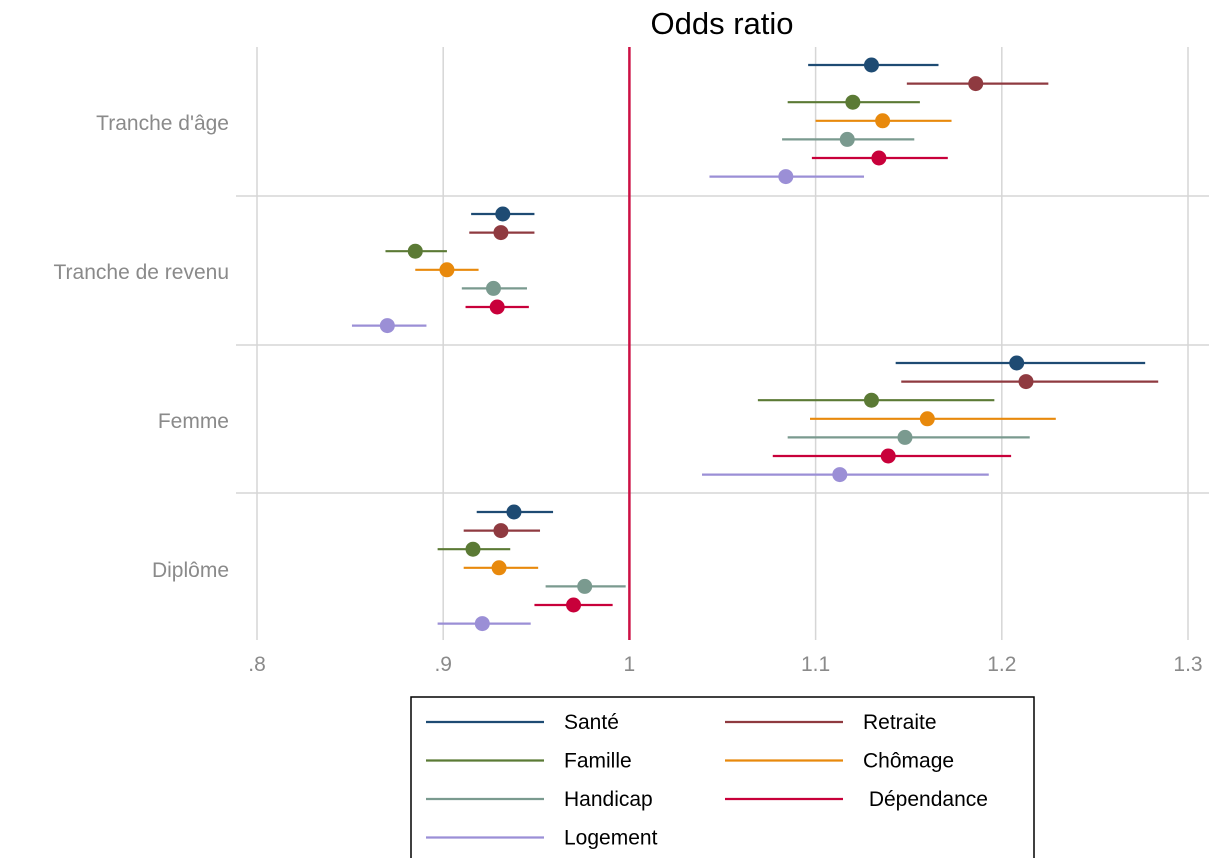  What do you see at coordinates (721, 23) in the screenshot?
I see `chart-title: Odds ratio` at bounding box center [721, 23].